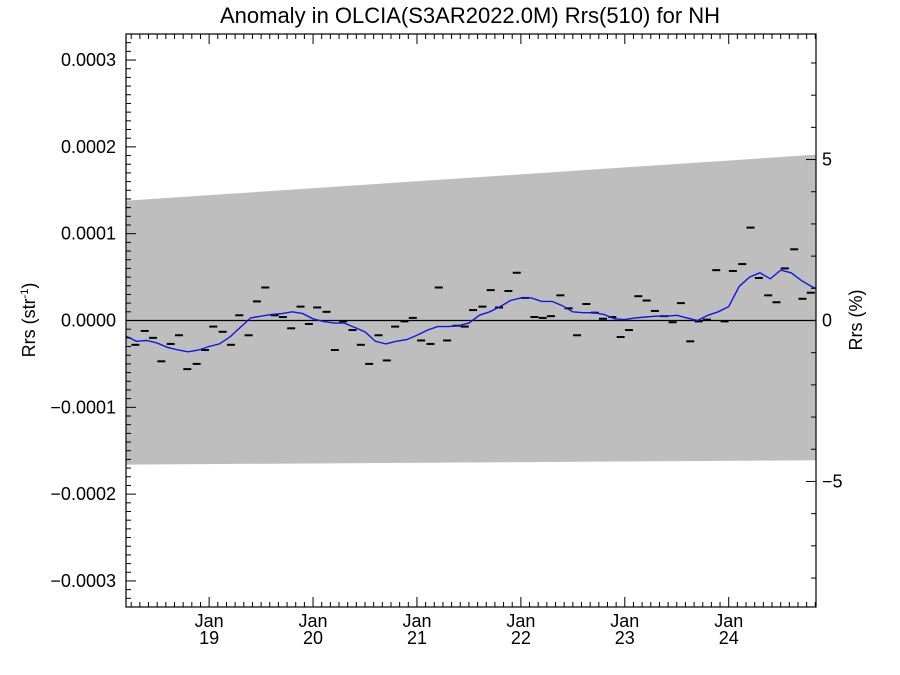 This screenshot has width=900, height=675. Describe the element at coordinates (417, 638) in the screenshot. I see `x-tick-label-year: 21` at that location.